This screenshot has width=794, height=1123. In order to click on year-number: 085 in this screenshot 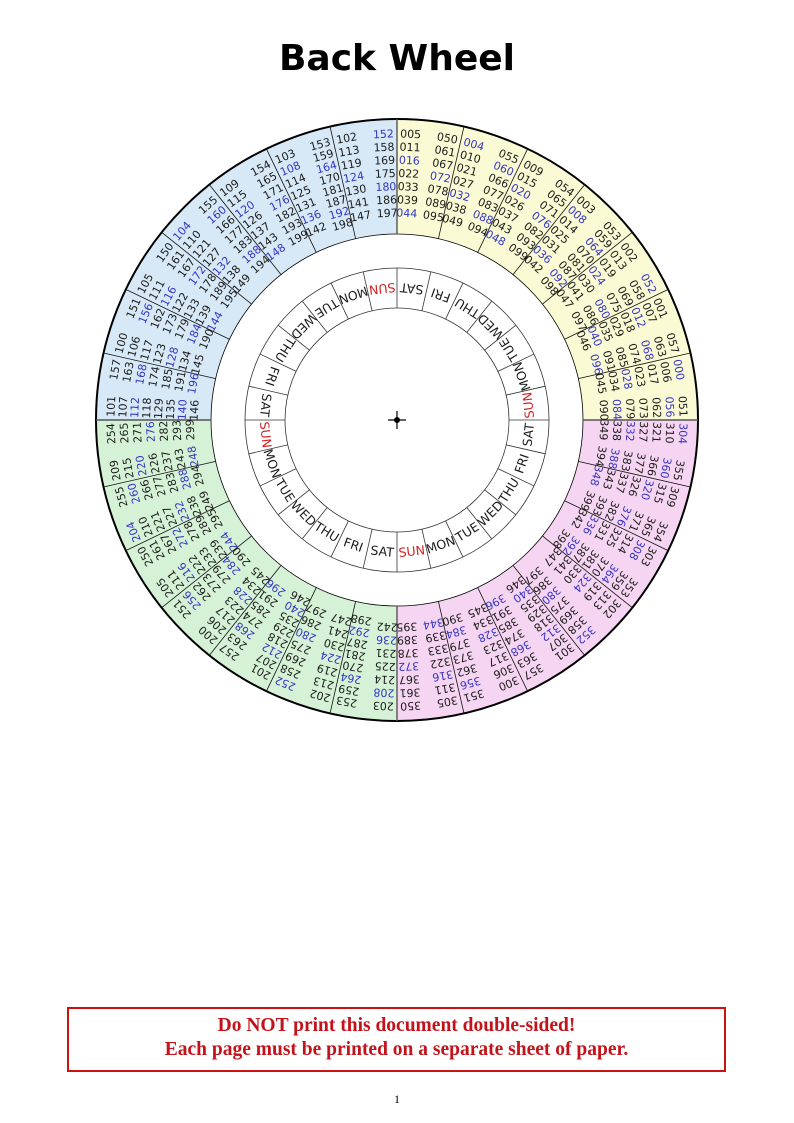, I will do `click(622, 357)`.